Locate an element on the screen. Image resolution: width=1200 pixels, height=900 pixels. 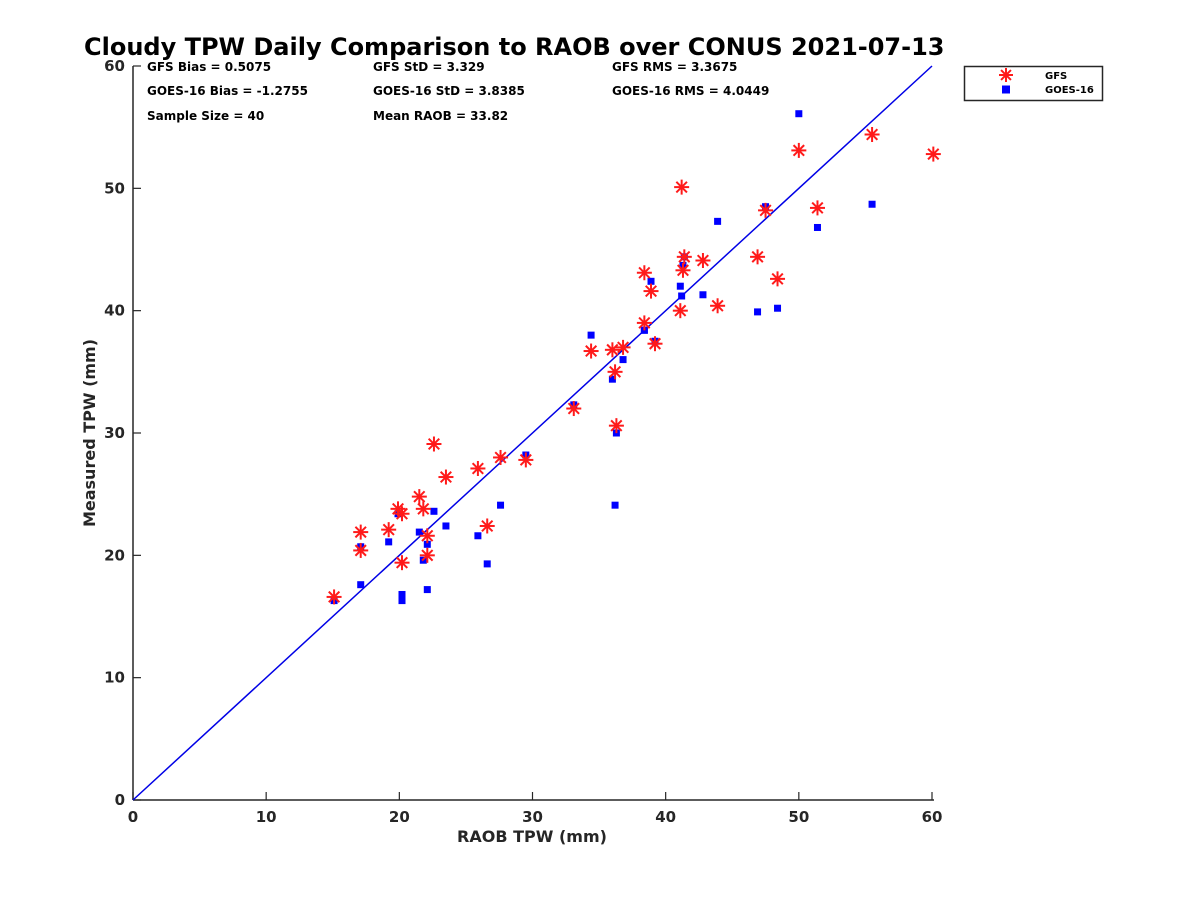
legend: GFS GOES-16 is located at coordinates (1033, 83).